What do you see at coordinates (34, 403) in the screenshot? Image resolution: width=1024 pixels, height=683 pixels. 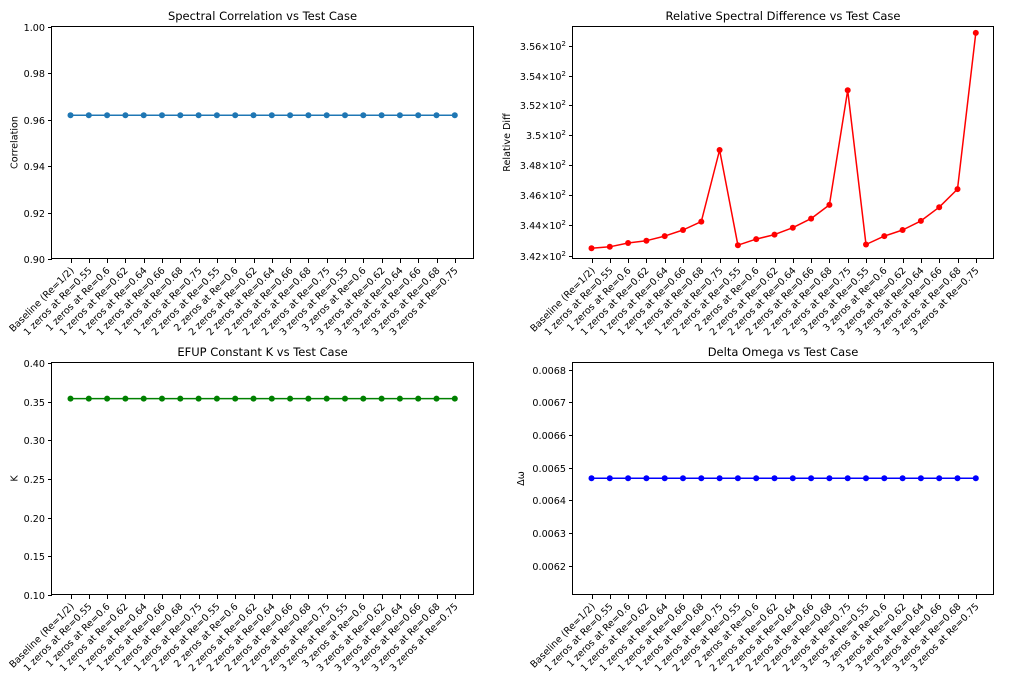 I see `efup-constant-y-tick-label: 0.35` at bounding box center [34, 403].